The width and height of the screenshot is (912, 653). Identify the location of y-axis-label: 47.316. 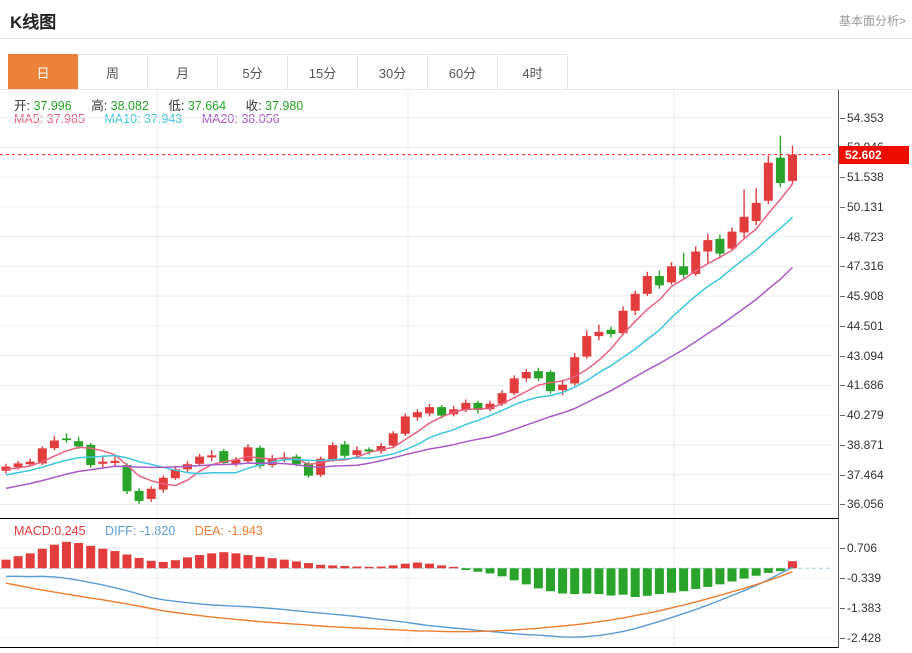
(862, 266).